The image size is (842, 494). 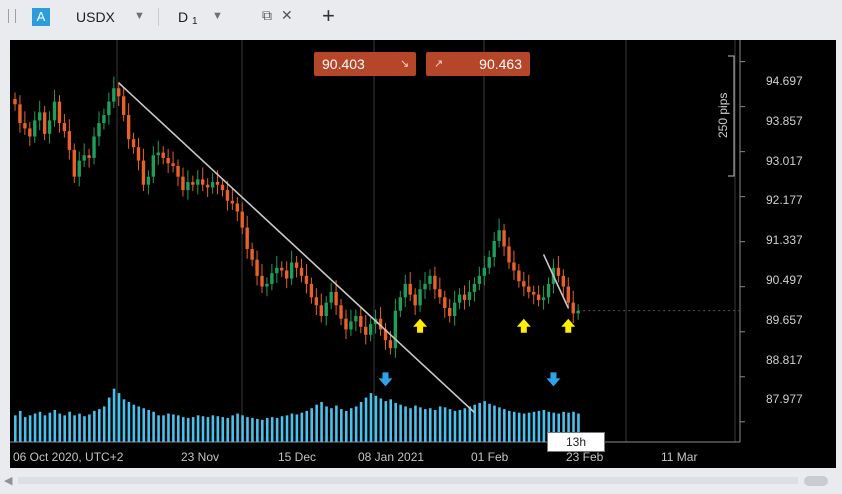 What do you see at coordinates (408, 480) in the screenshot?
I see `scroll-track` at bounding box center [408, 480].